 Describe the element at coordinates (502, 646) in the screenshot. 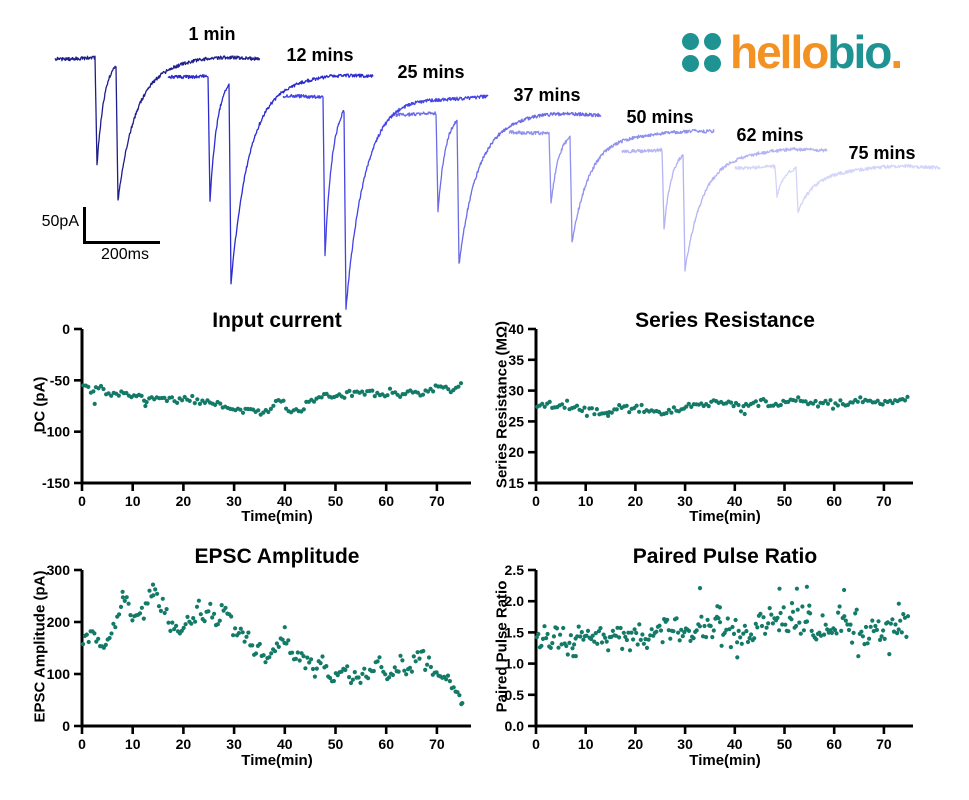

I see `y-axis-label-4: Paired Pulse Ratio` at that location.